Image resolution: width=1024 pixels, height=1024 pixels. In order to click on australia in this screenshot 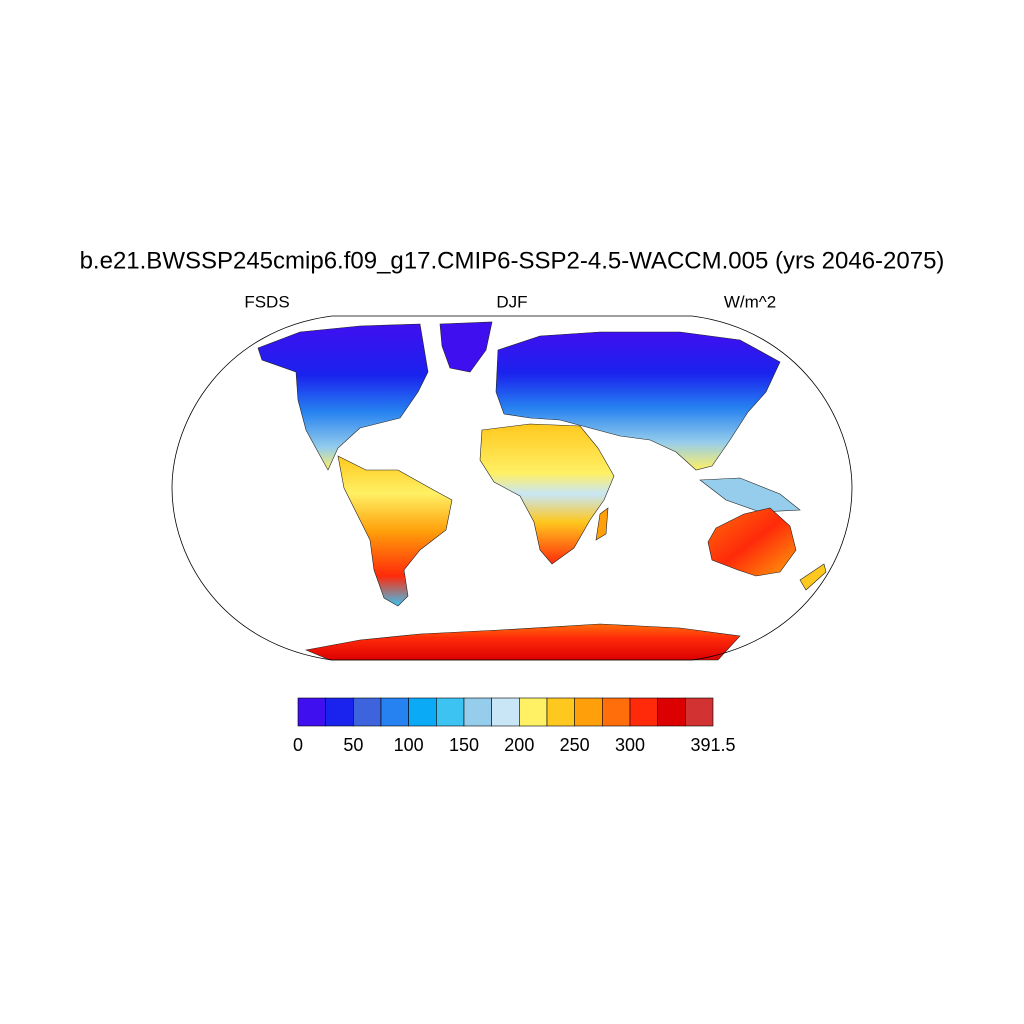, I will do `click(752, 542)`.